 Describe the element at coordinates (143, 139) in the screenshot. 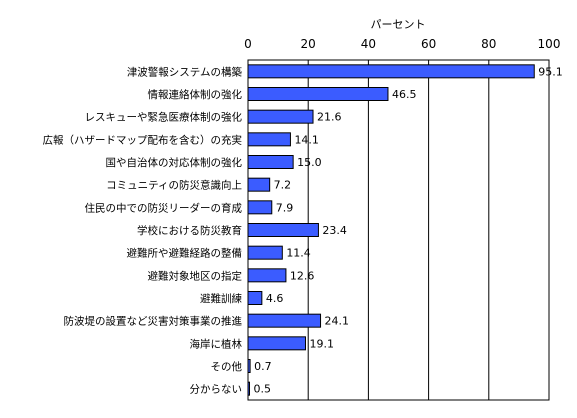

I see `category-label: 広報（ハザードマップ配布を含む）の充実` at that location.